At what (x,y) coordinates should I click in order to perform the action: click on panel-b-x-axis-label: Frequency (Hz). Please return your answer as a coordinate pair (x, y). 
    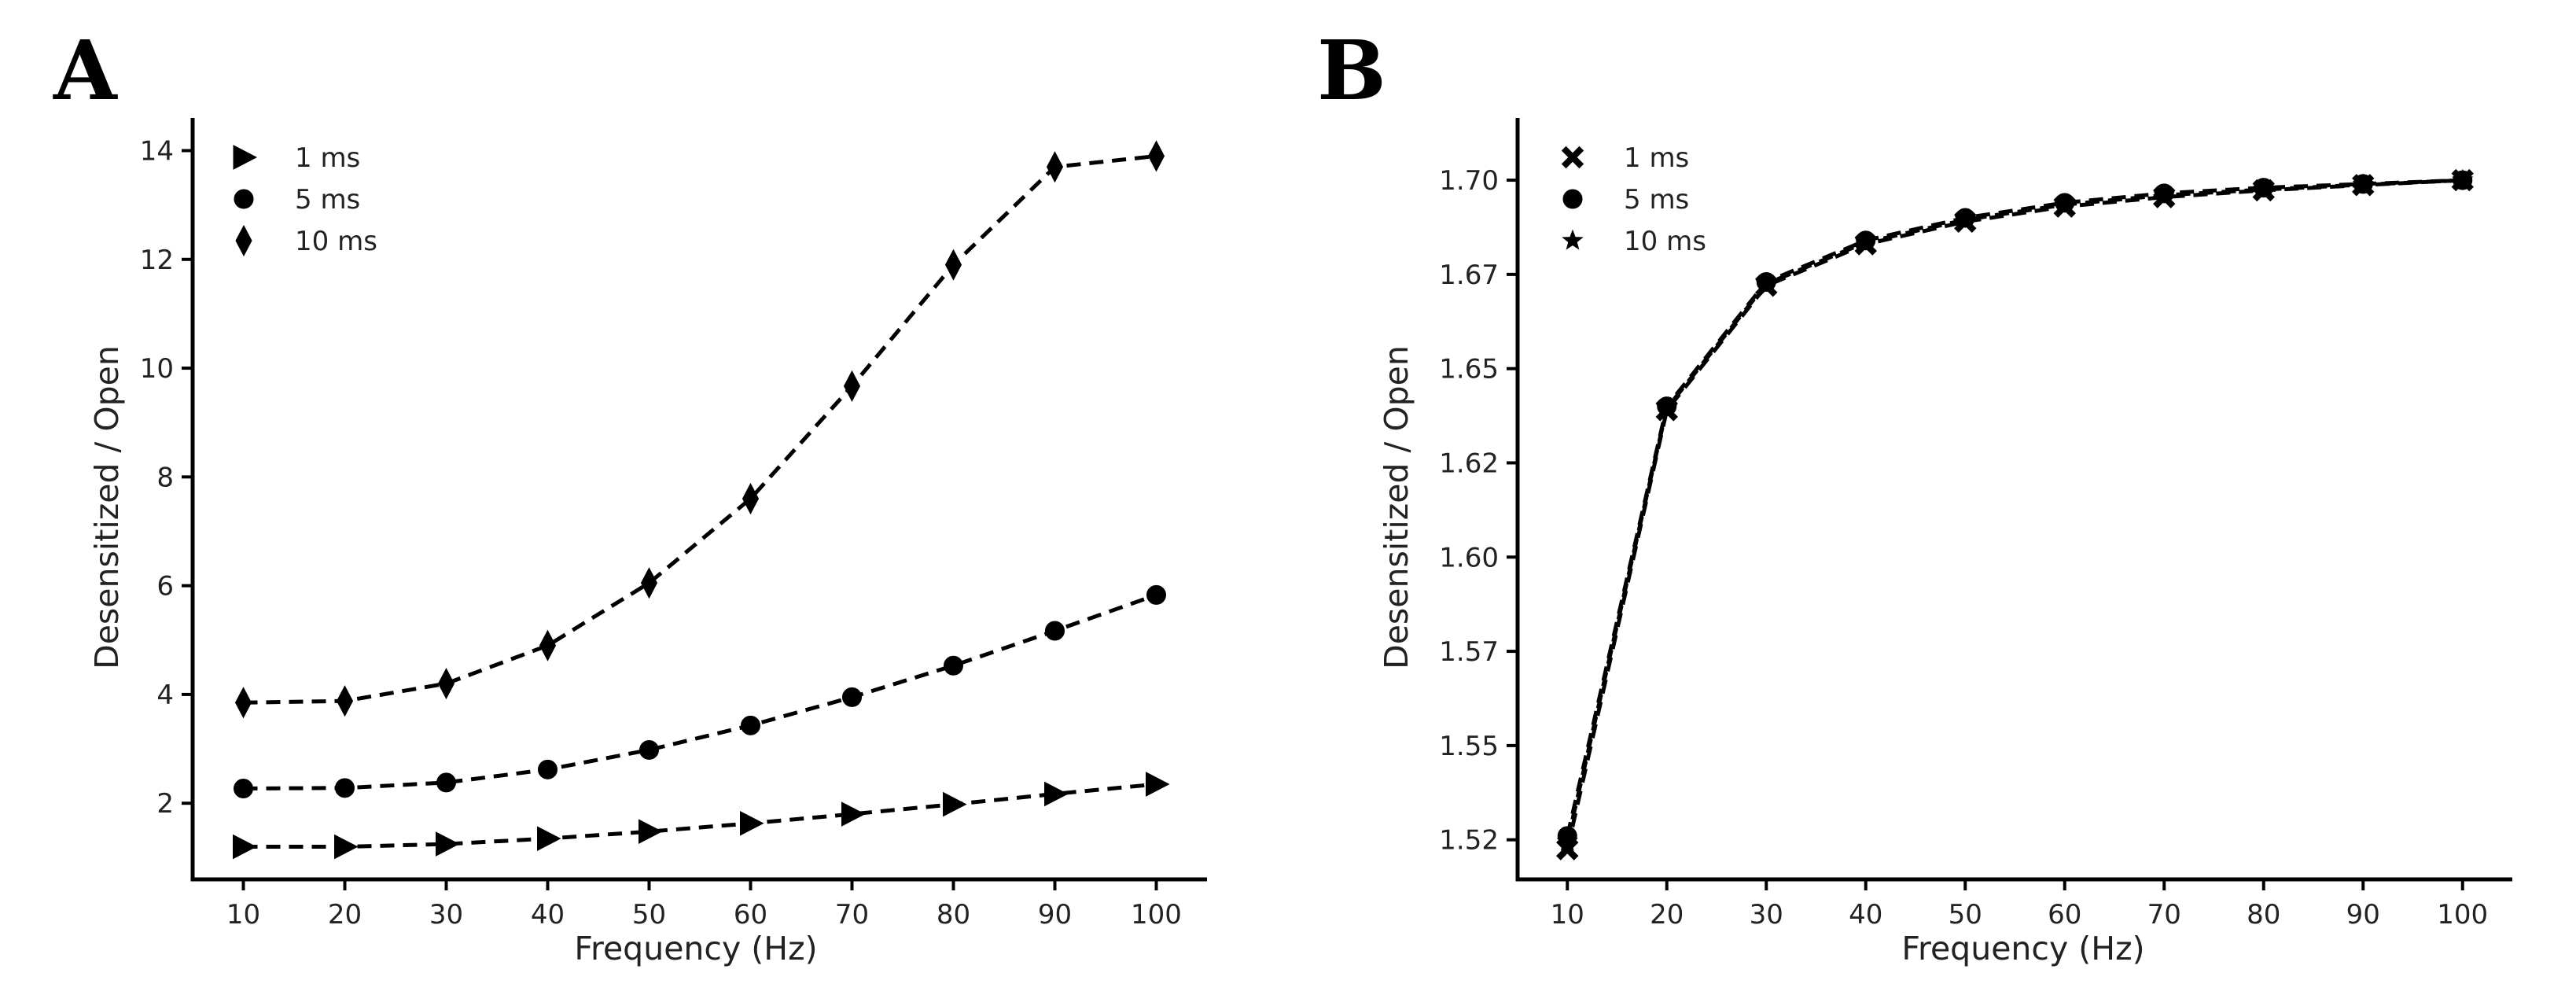
    Looking at the image, I should click on (2022, 949).